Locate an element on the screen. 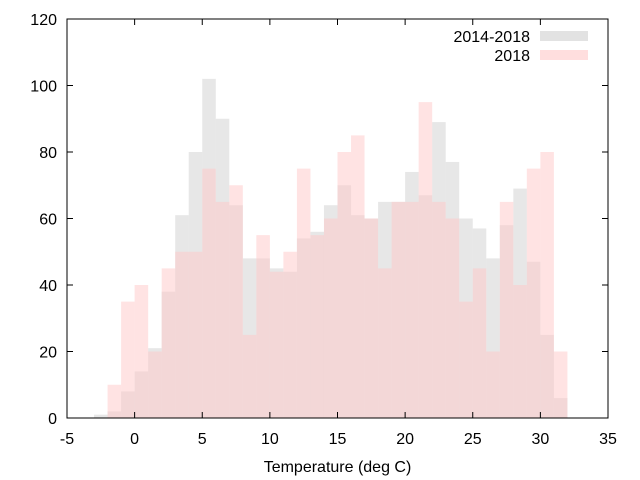 The width and height of the screenshot is (640, 480). y-tick-label-3: 60 is located at coordinates (48, 220).